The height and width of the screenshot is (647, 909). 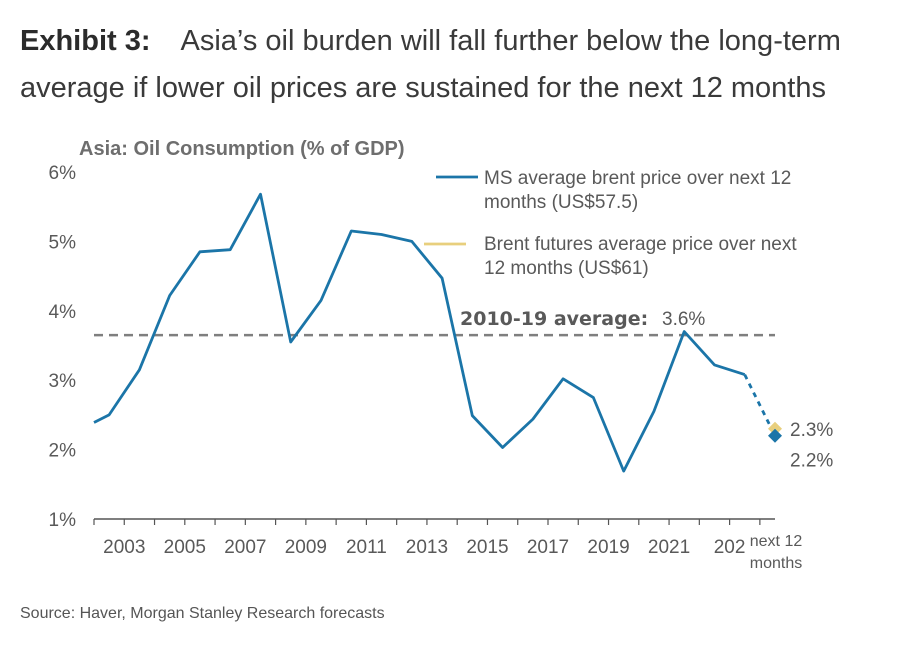 I want to click on y-tick-label: 1%, so click(x=63, y=520).